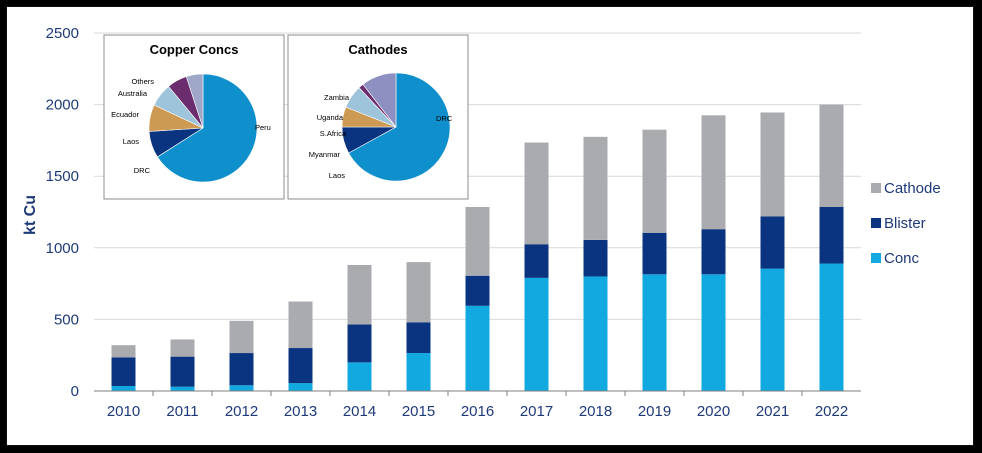  Describe the element at coordinates (241, 369) in the screenshot. I see `bar-blister-2012` at that location.